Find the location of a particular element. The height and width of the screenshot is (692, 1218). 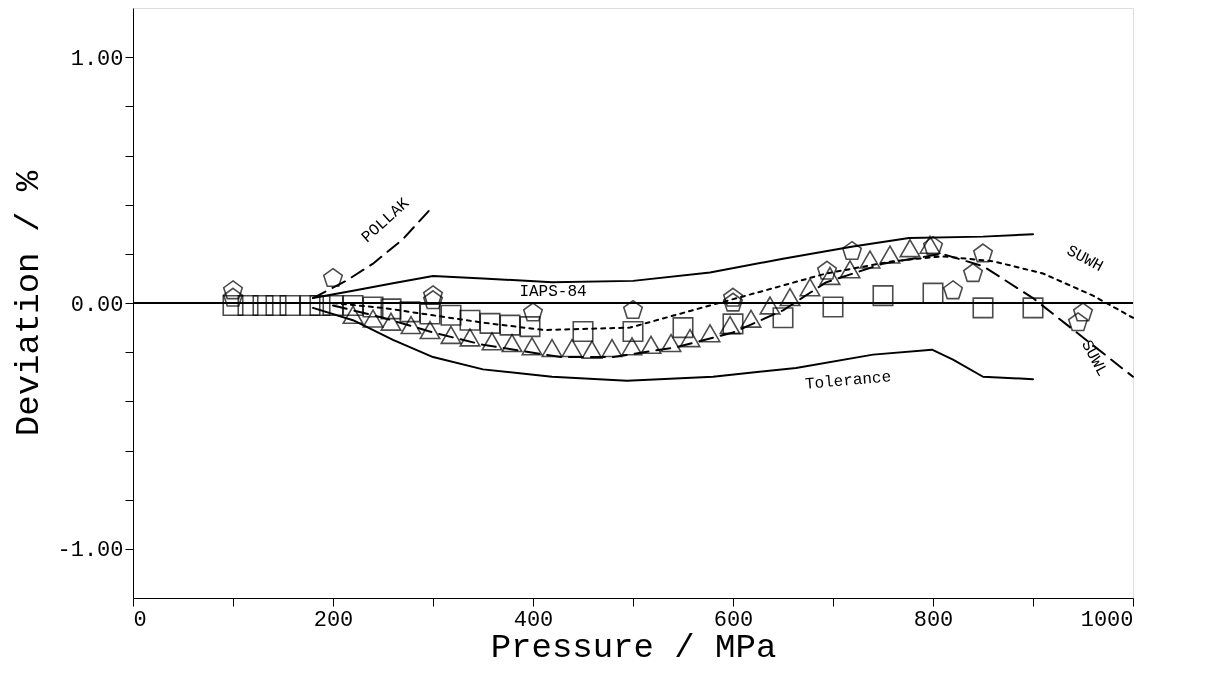

annotation: Tolerance is located at coordinates (848, 381).